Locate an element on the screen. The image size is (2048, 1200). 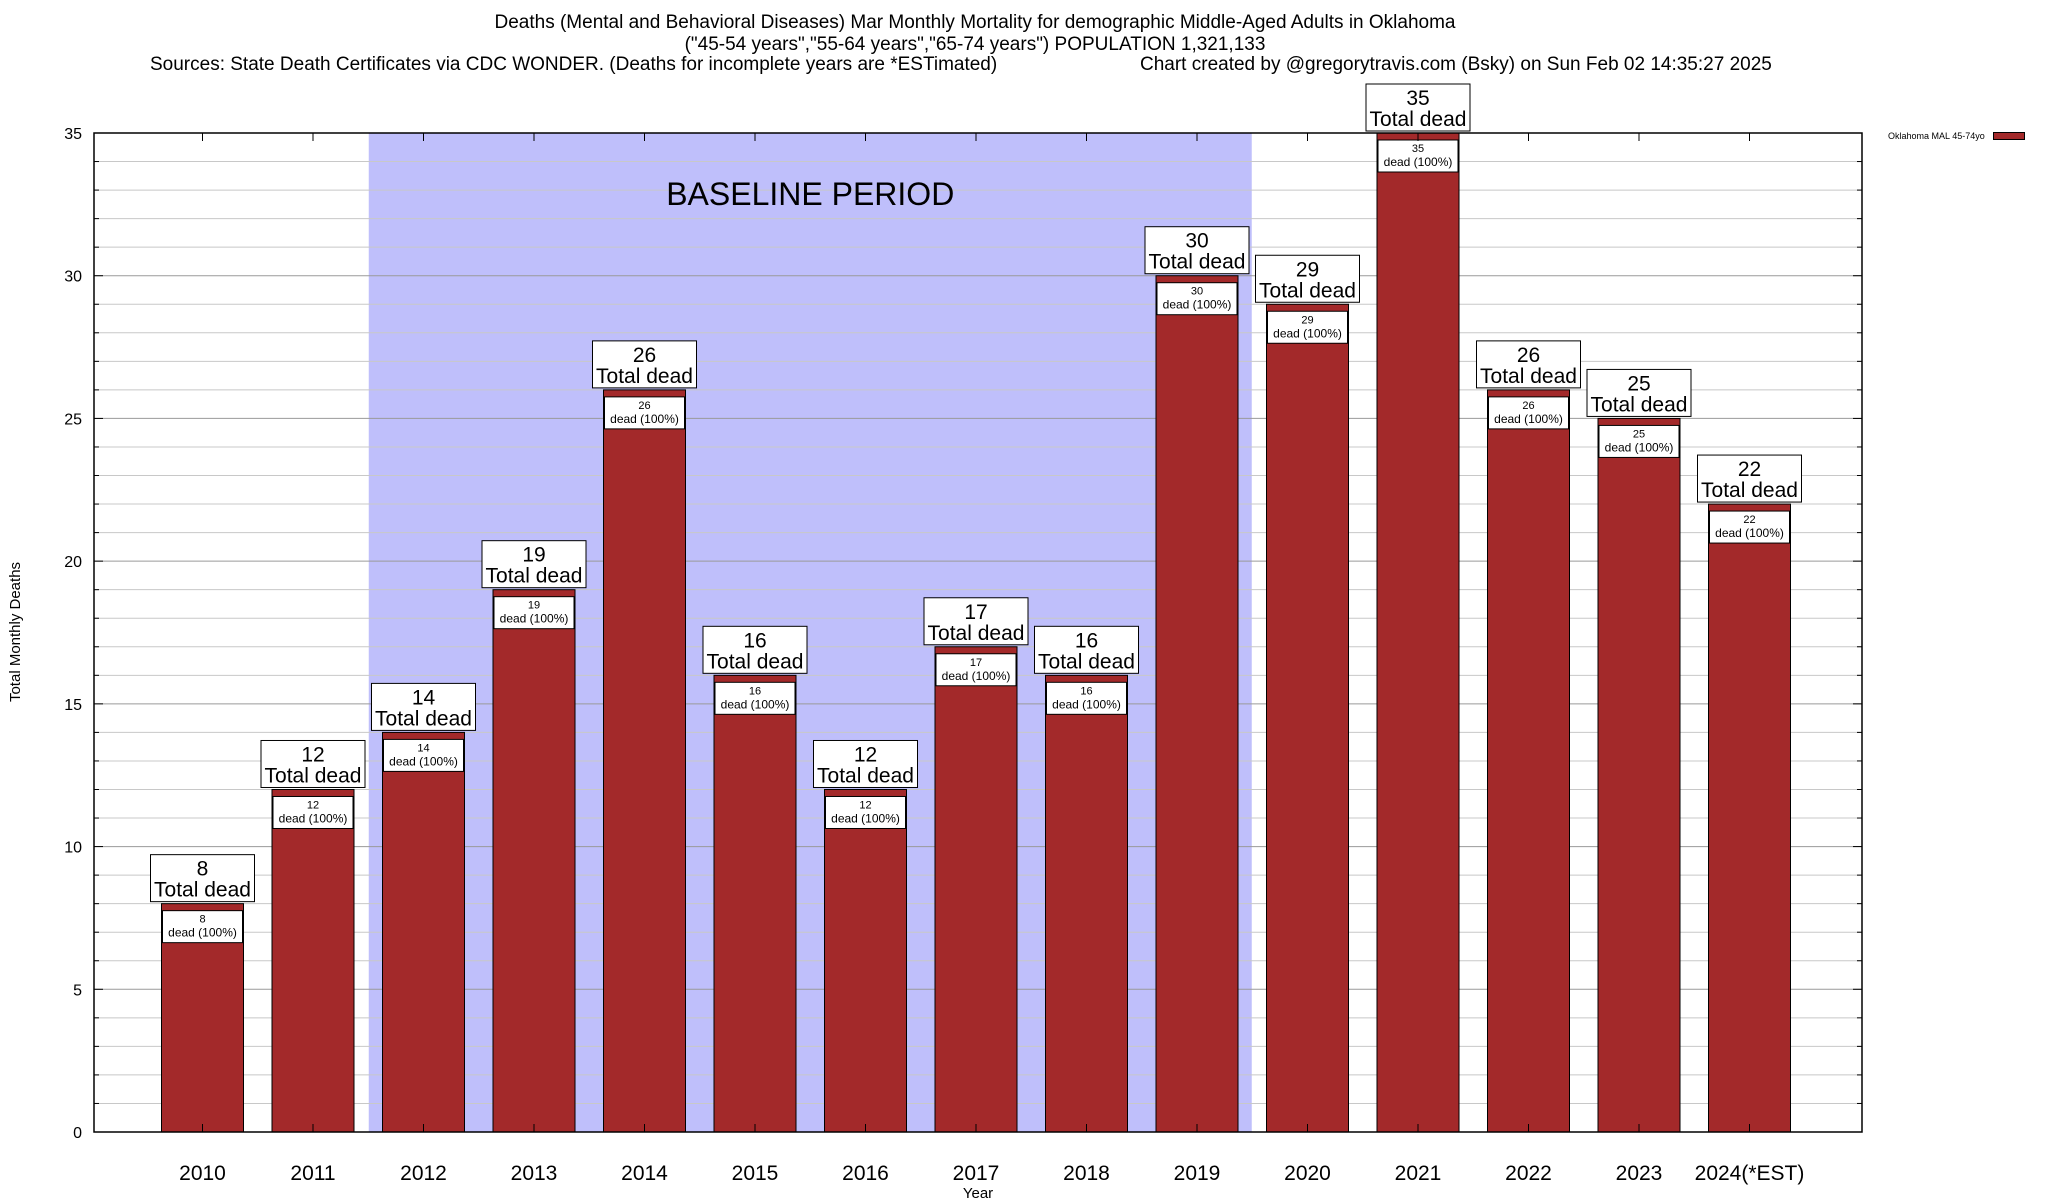
x-tick-label: 2023 is located at coordinates (1639, 1173).